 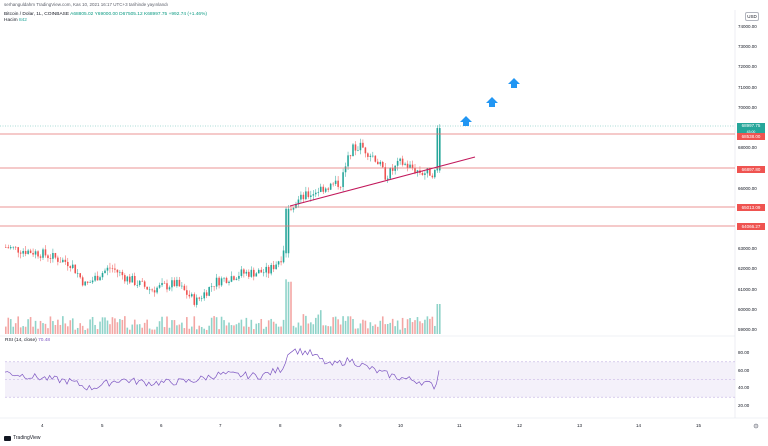 I want to click on time-axis-label: 4, so click(x=42, y=425).